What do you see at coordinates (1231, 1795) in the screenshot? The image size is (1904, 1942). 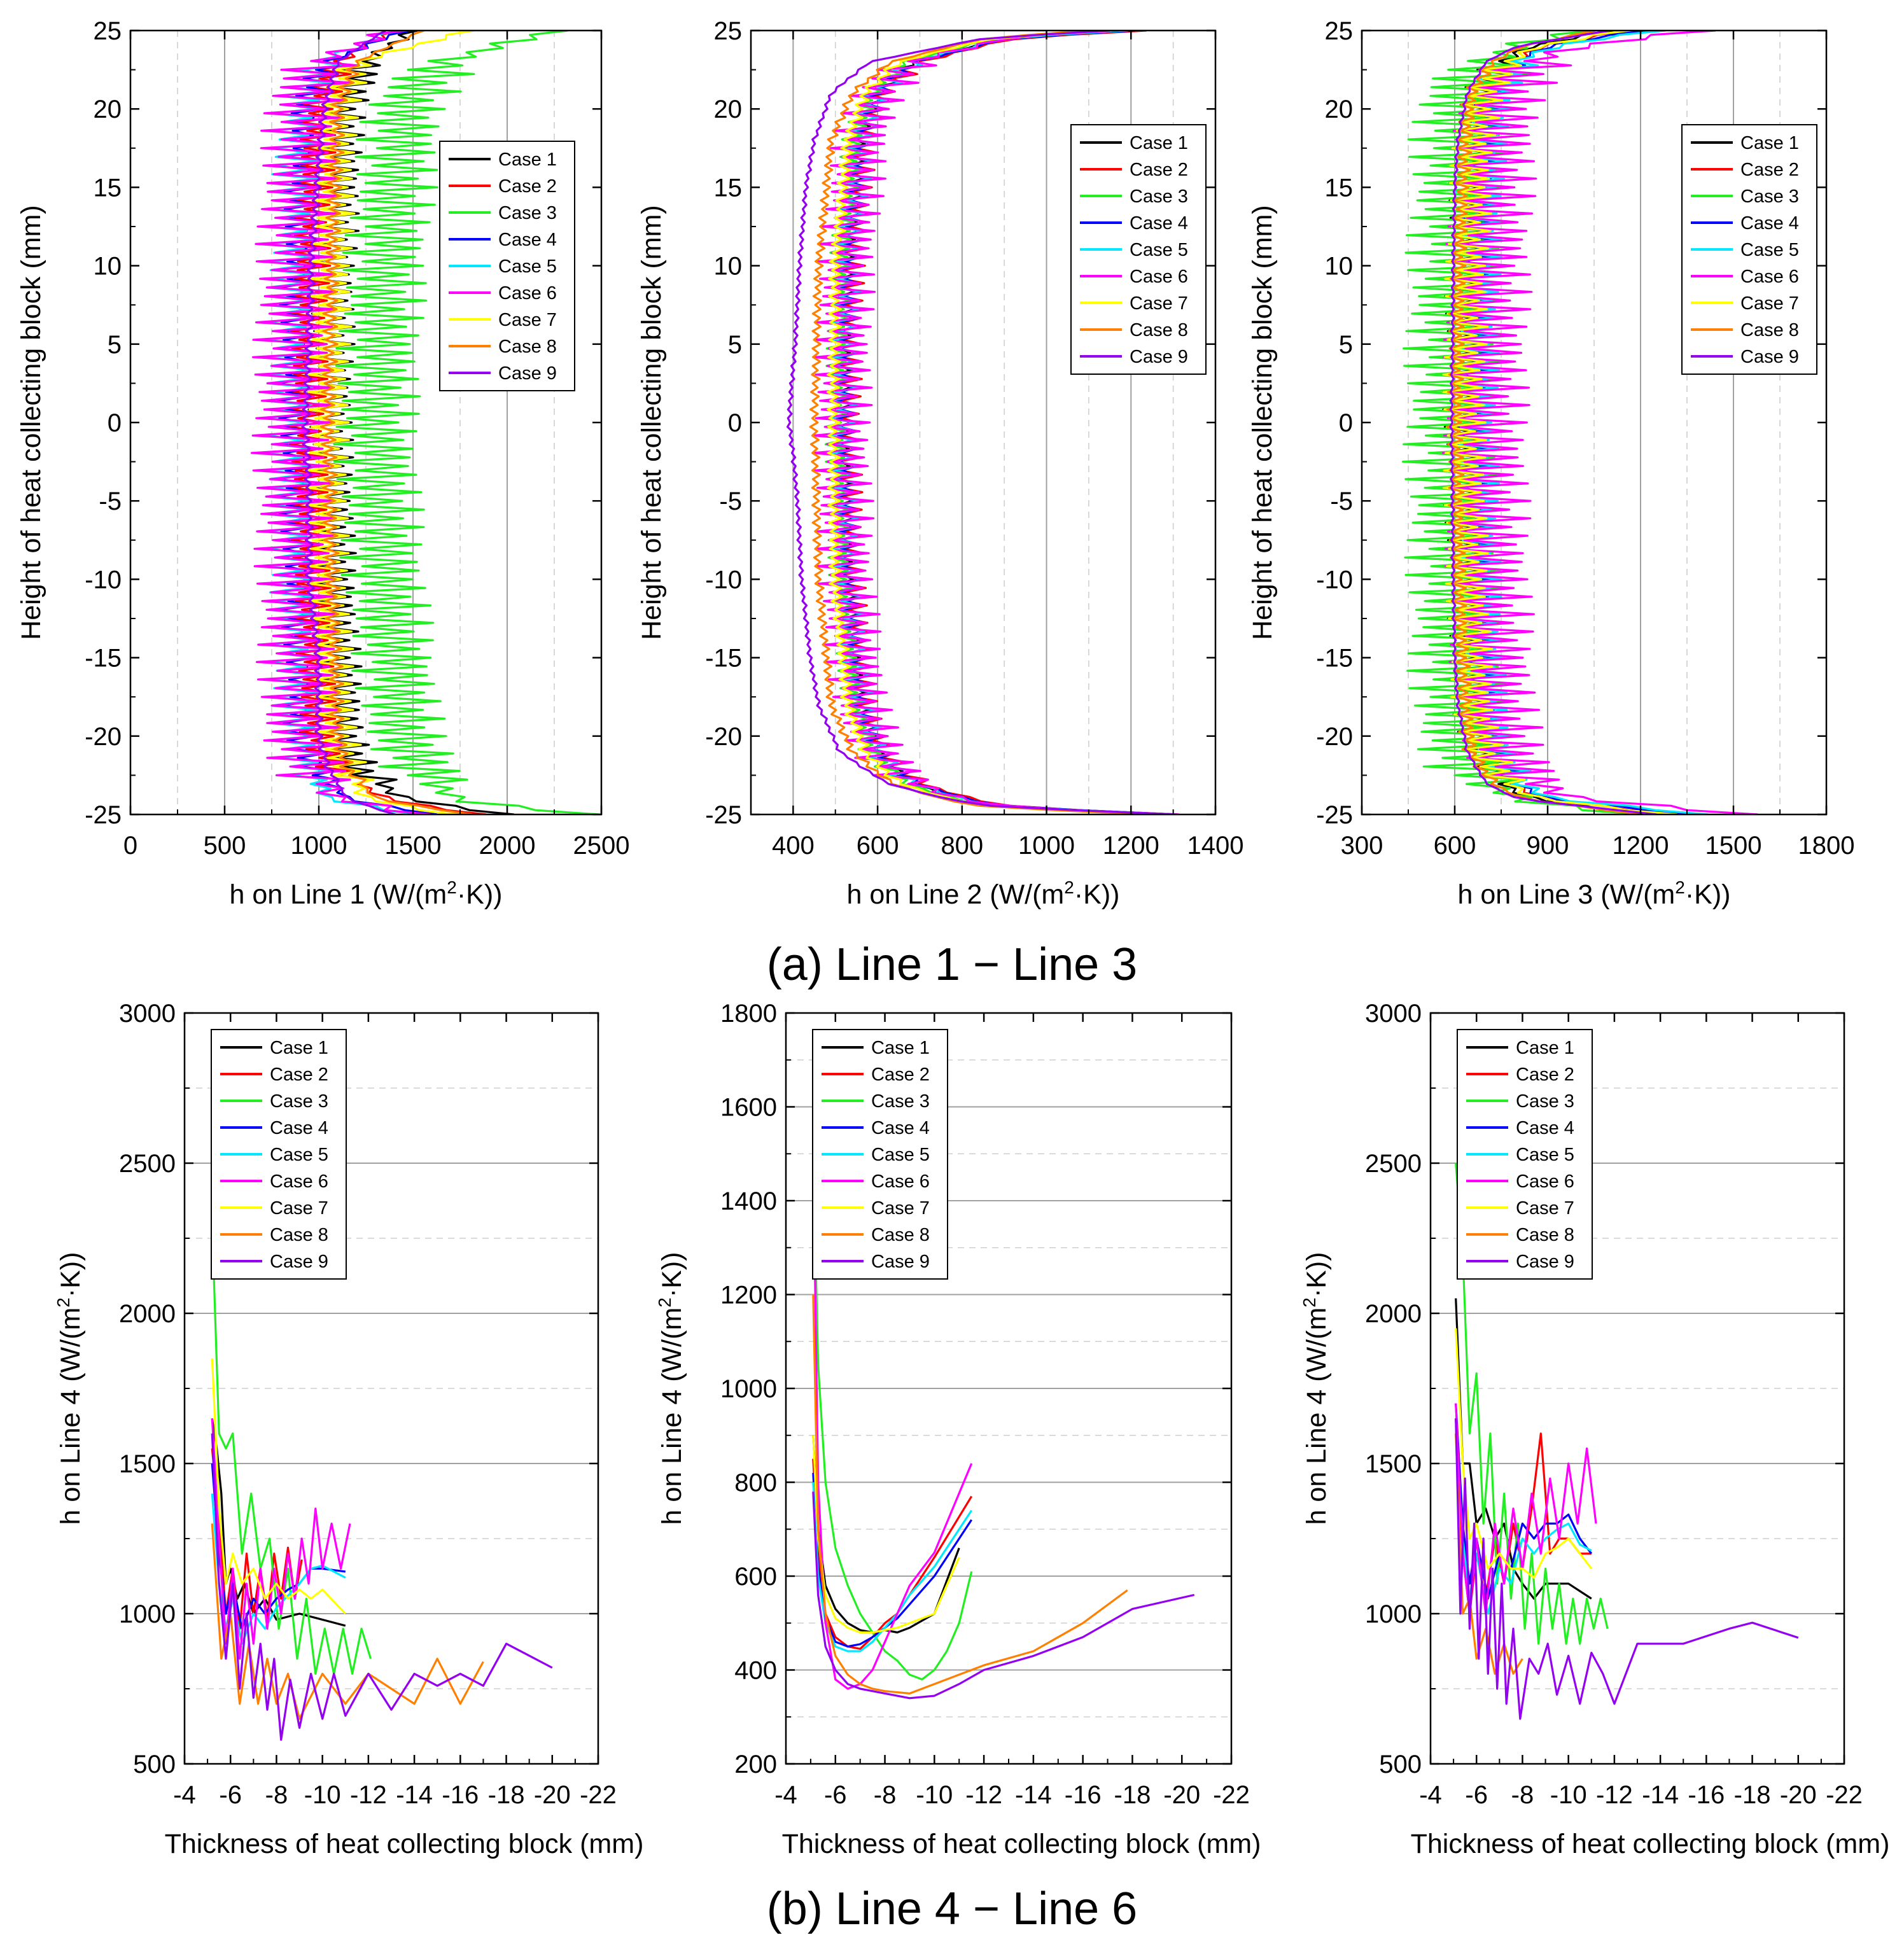 I see `x-tick-label: -22` at bounding box center [1231, 1795].